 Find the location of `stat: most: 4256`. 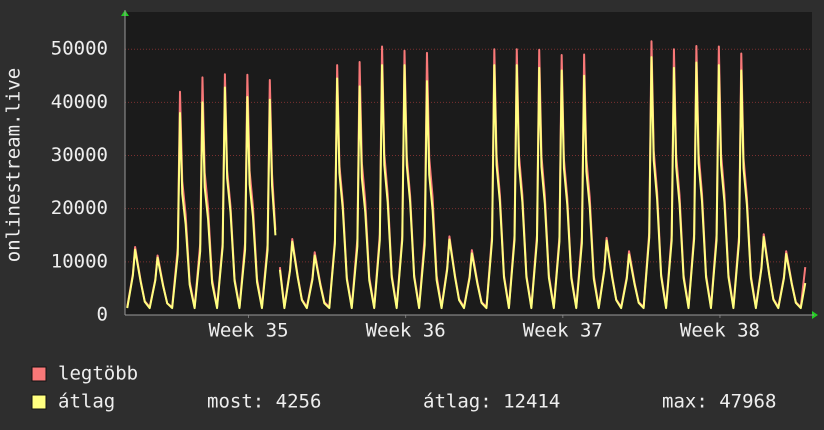

stat: most: 4256 is located at coordinates (264, 402).